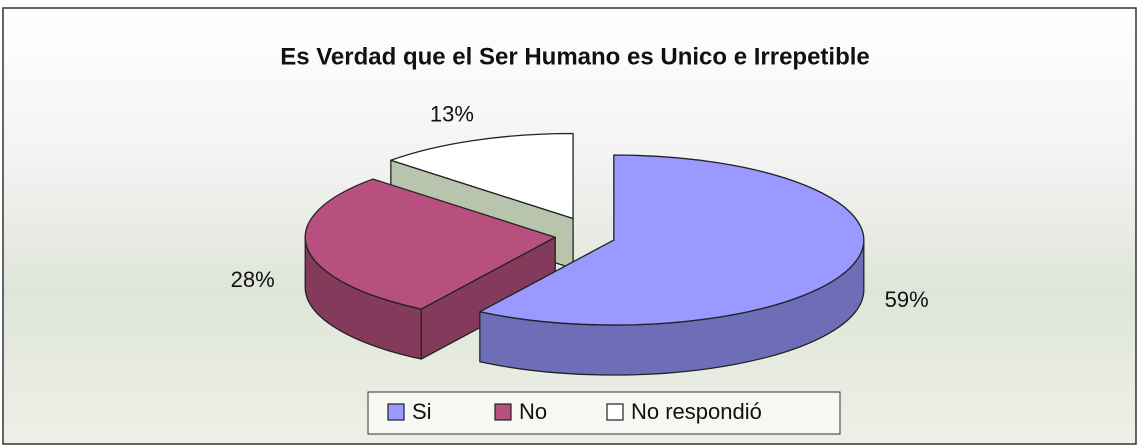  I want to click on data-label: 59%, so click(907, 299).